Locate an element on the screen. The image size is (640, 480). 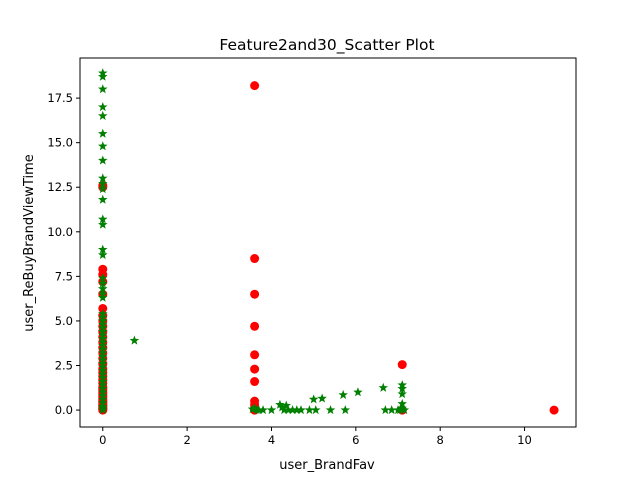
x-tick-label: 8 is located at coordinates (440, 440).